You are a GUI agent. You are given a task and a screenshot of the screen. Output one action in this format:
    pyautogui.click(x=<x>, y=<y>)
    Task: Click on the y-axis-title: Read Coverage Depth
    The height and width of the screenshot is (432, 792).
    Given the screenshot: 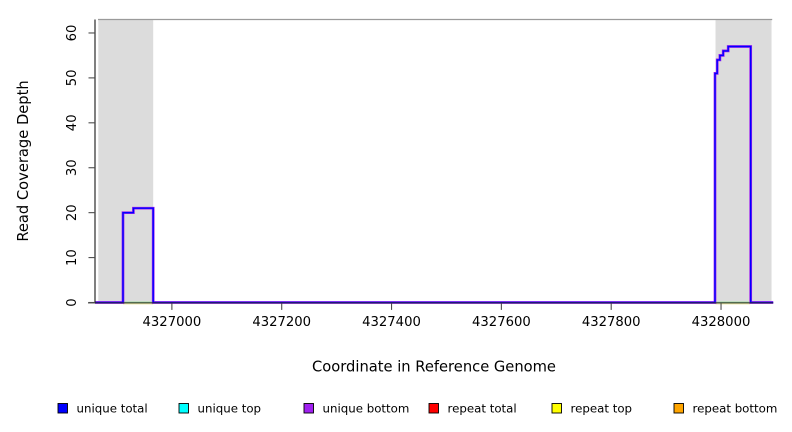 What is the action you would take?
    pyautogui.click(x=23, y=160)
    